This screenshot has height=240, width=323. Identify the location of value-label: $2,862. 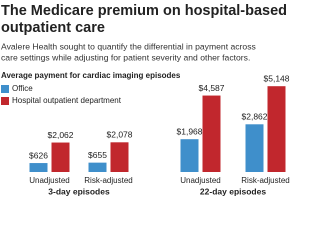
(255, 117).